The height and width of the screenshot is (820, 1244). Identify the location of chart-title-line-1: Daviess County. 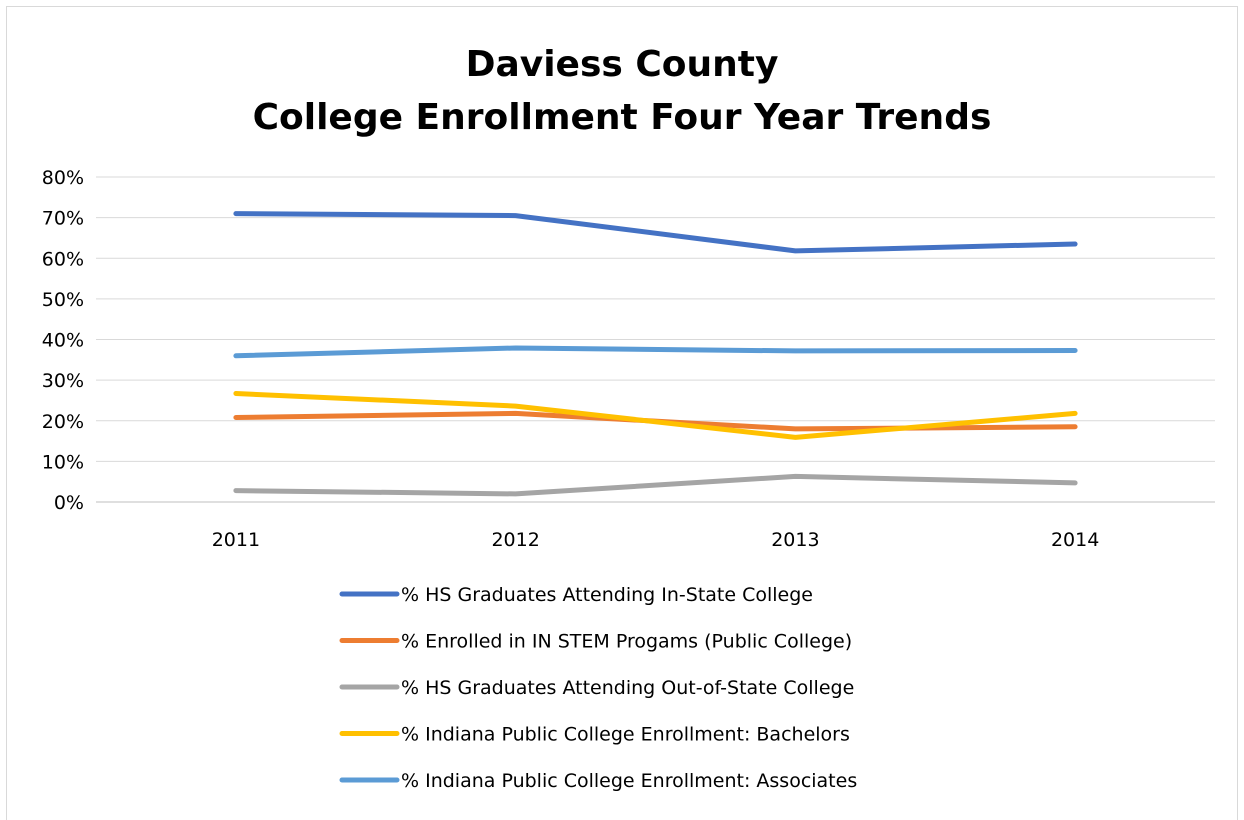
(622, 64).